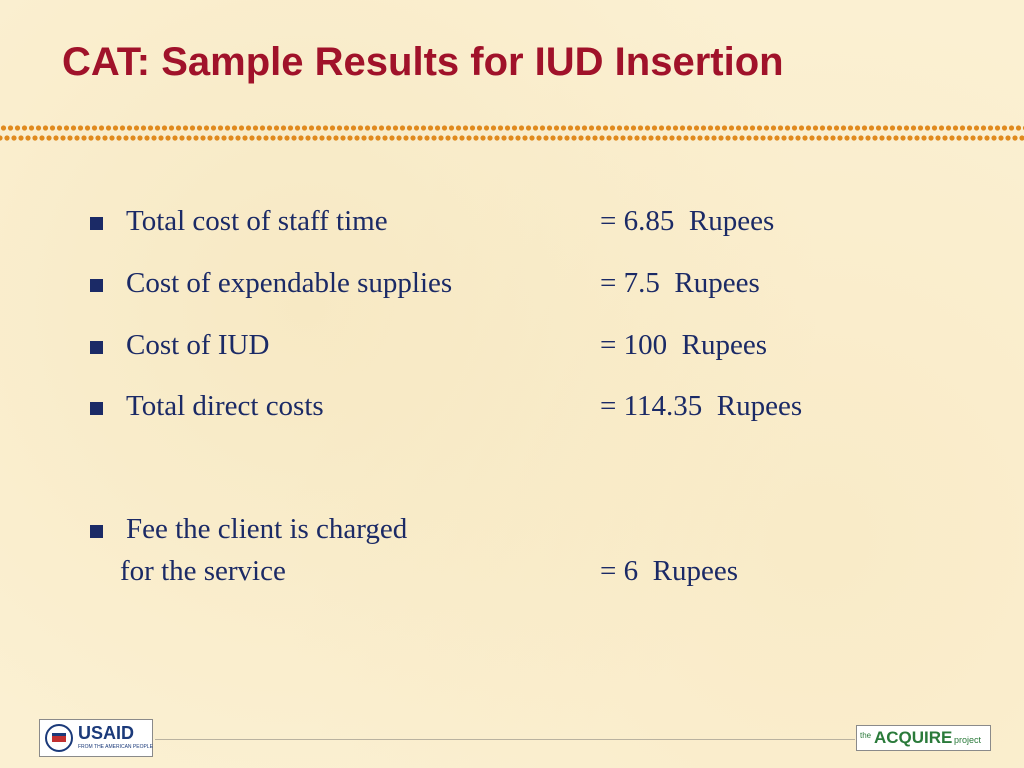 The width and height of the screenshot is (1024, 768). Describe the element at coordinates (680, 283) in the screenshot. I see `item-value: = 7.5 Rupees` at that location.